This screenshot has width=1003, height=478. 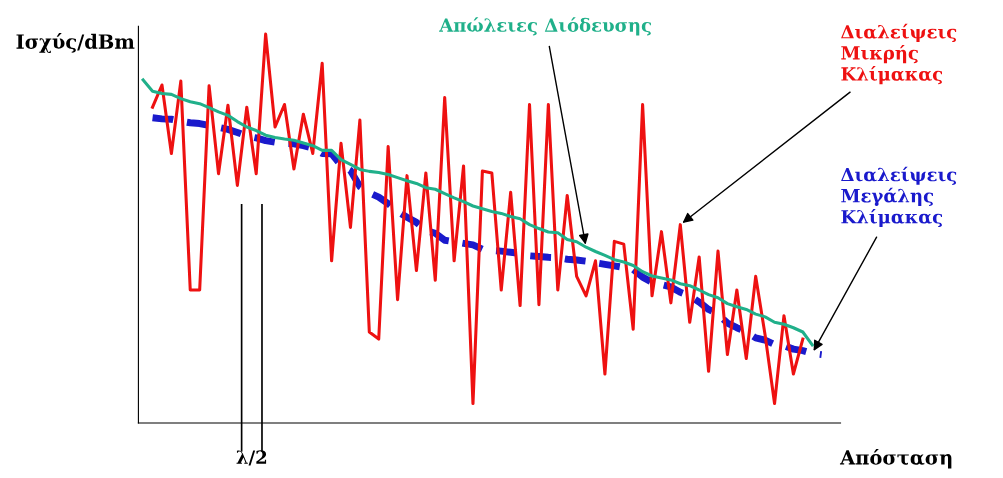 I want to click on text: Διαλείψεις Μεγάλης Κλίμακας, so click(x=899, y=197).